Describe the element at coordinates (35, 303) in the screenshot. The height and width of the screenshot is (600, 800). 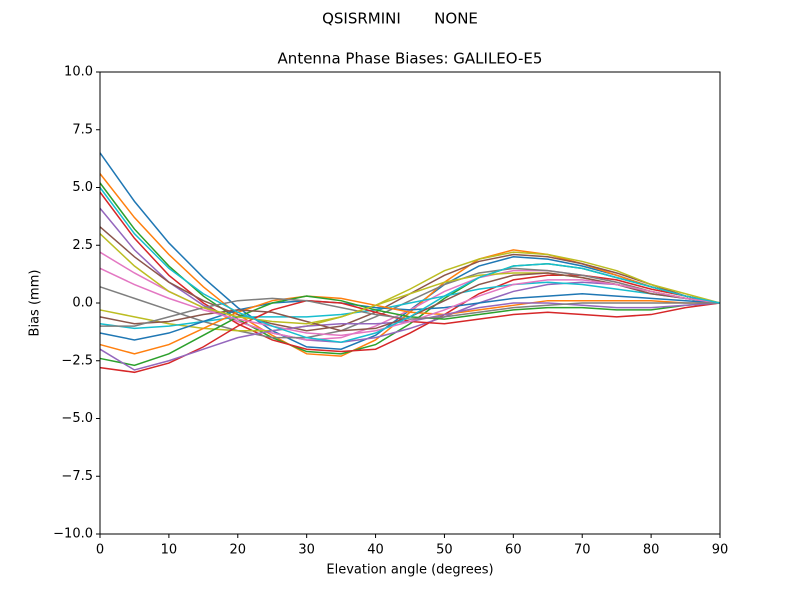
I see `y-axis-label: Bias (mm)` at that location.